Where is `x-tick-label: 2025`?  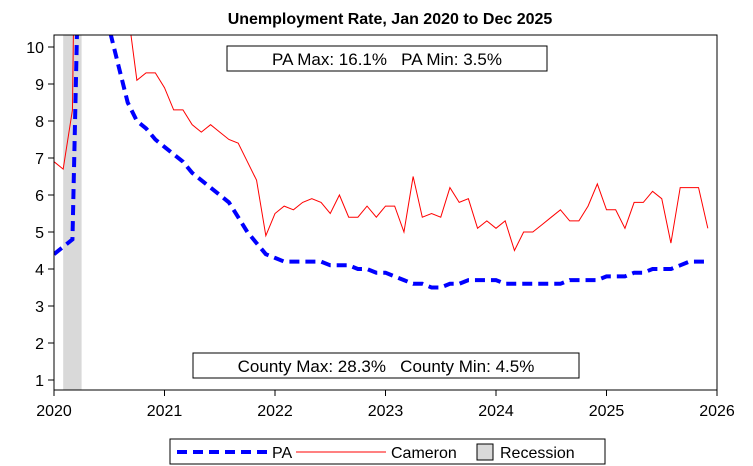
x-tick-label: 2025 is located at coordinates (607, 411).